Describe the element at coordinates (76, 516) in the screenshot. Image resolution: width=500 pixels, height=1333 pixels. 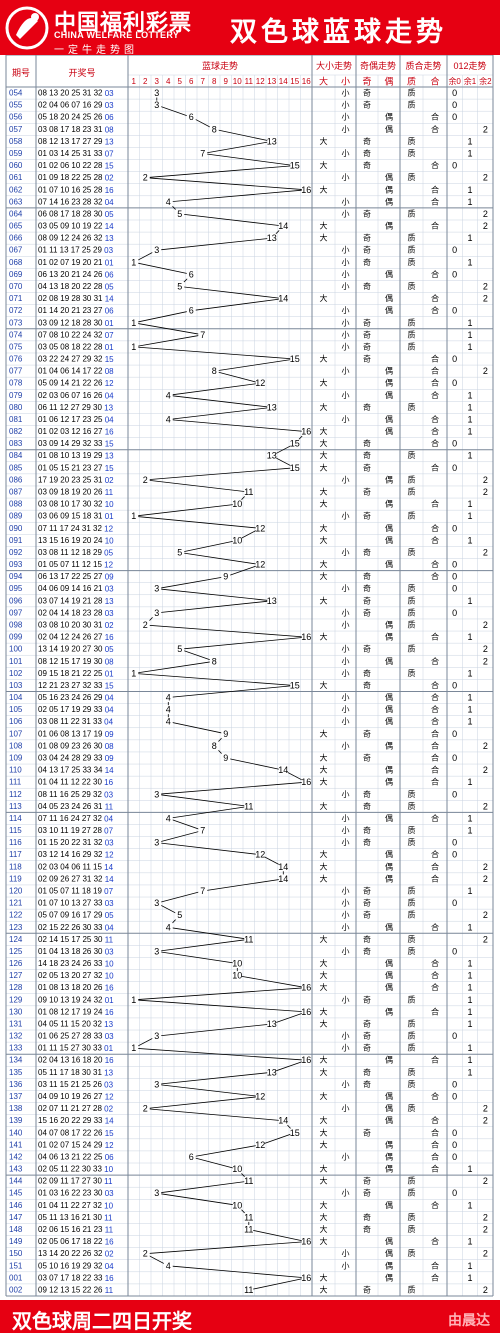
I see `draw-numbers: 03 06 09 15 18 31 01` at that location.